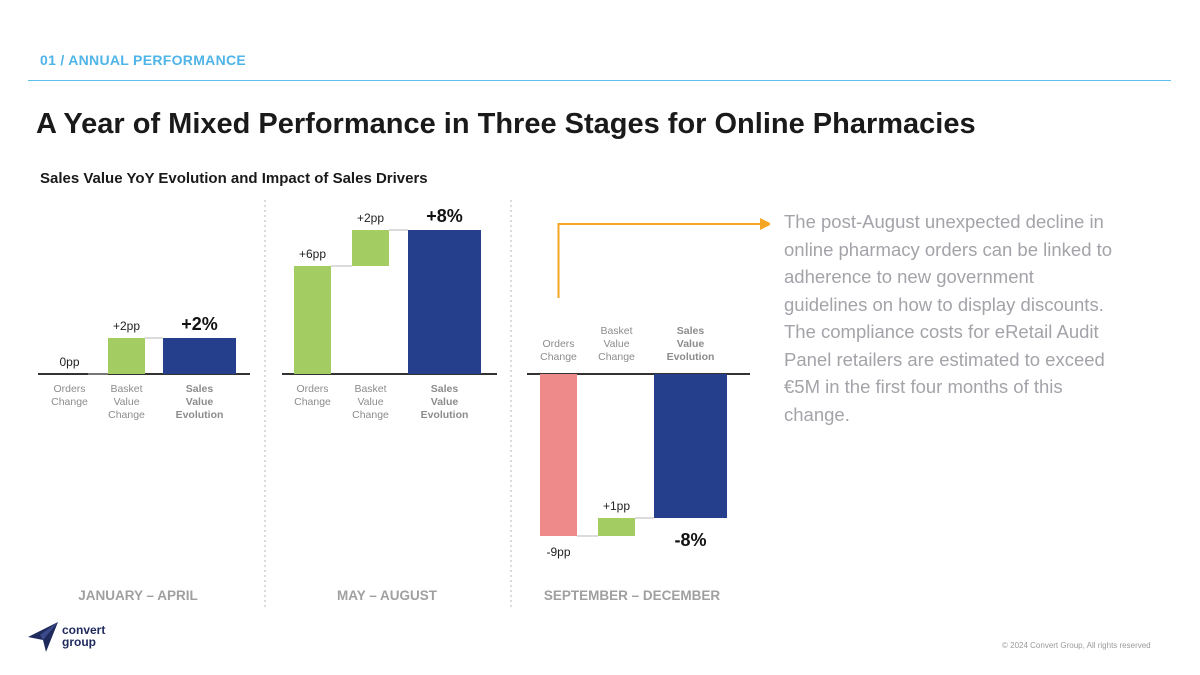 The height and width of the screenshot is (675, 1200). What do you see at coordinates (616, 344) in the screenshot?
I see `category-label-3-2: Basket Value Change` at bounding box center [616, 344].